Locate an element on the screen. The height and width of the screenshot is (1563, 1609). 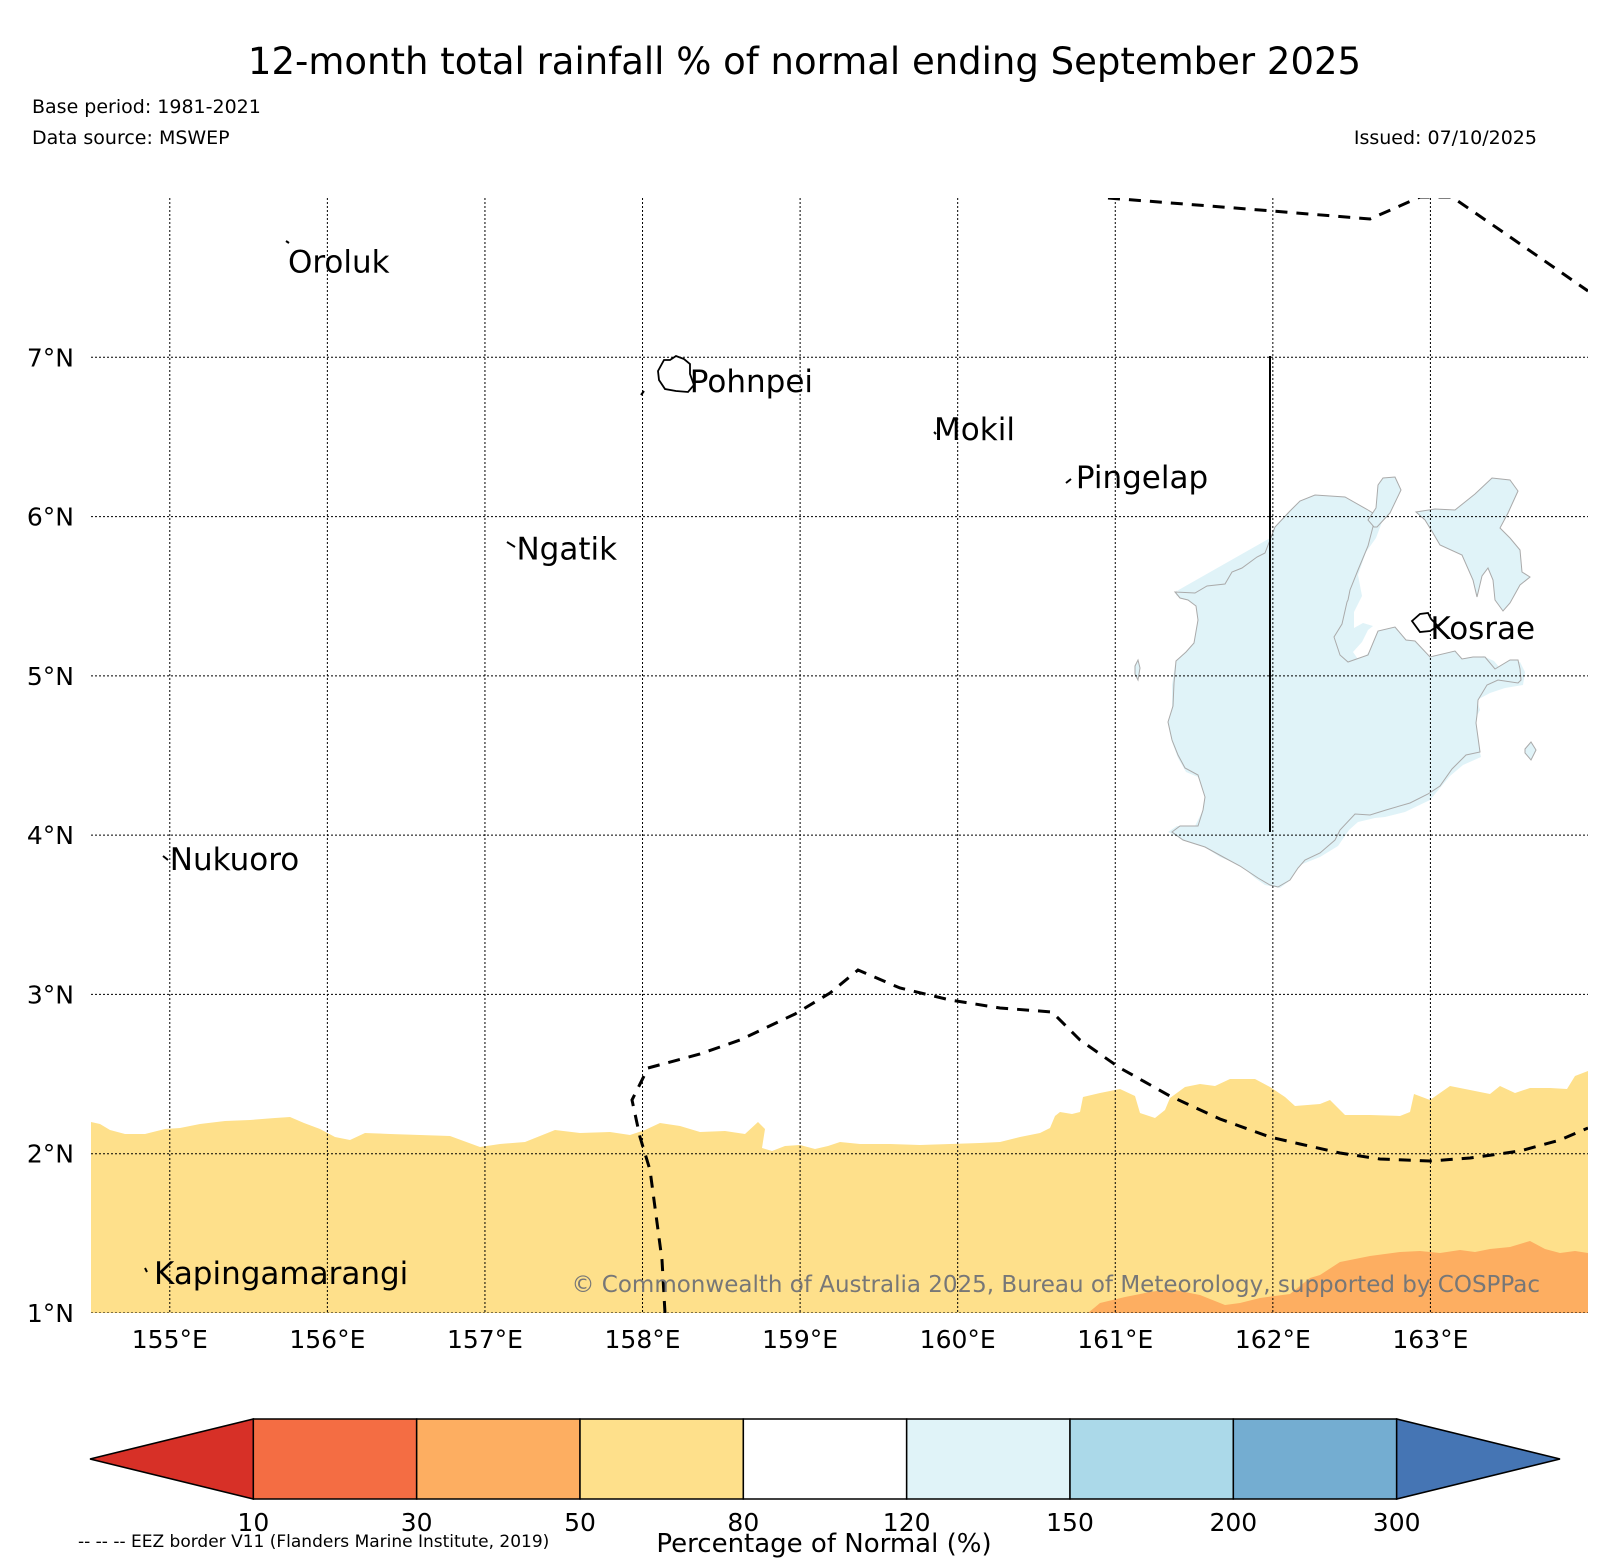
lat-tick-label: 6°N is located at coordinates (50, 517).